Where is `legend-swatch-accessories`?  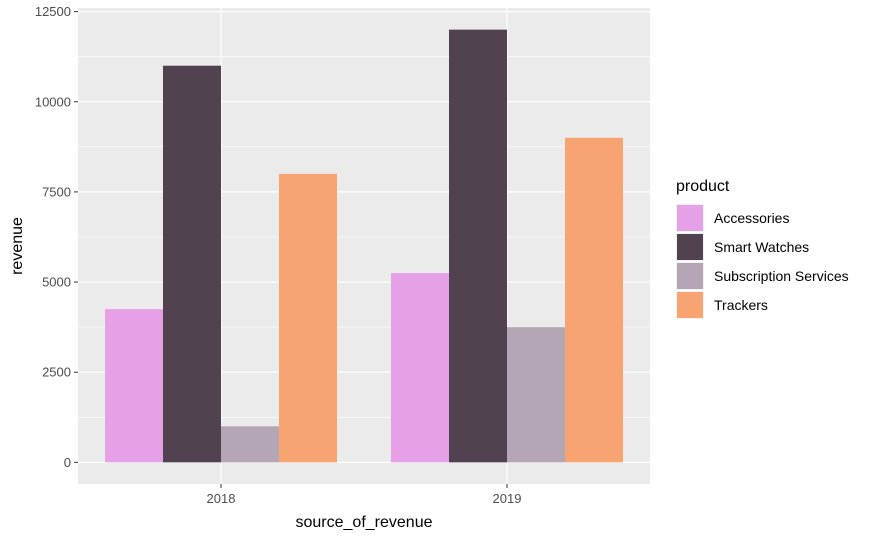
legend-swatch-accessories is located at coordinates (690, 218).